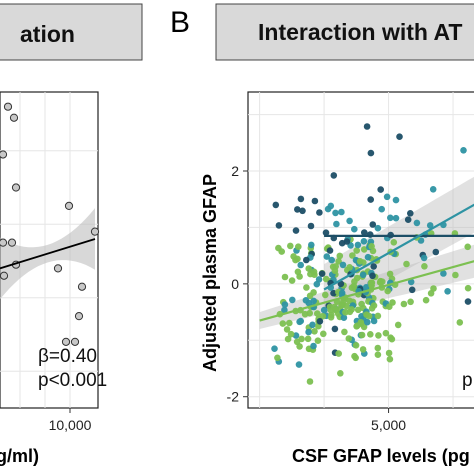 The image size is (474, 474). Describe the element at coordinates (19, 456) in the screenshot. I see `panel-a-x-axis-title: g/ml)` at that location.